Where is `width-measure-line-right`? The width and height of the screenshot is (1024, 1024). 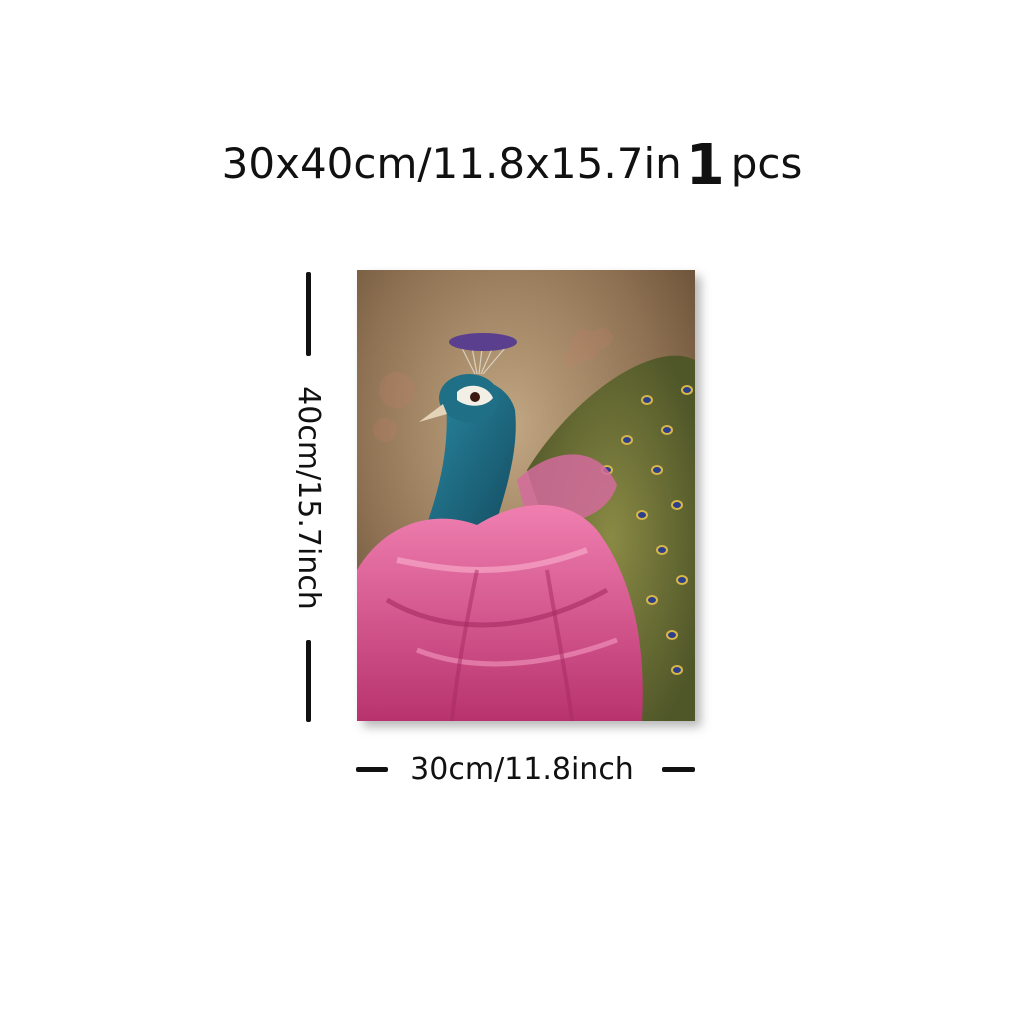
width-measure-line-right is located at coordinates (678, 769).